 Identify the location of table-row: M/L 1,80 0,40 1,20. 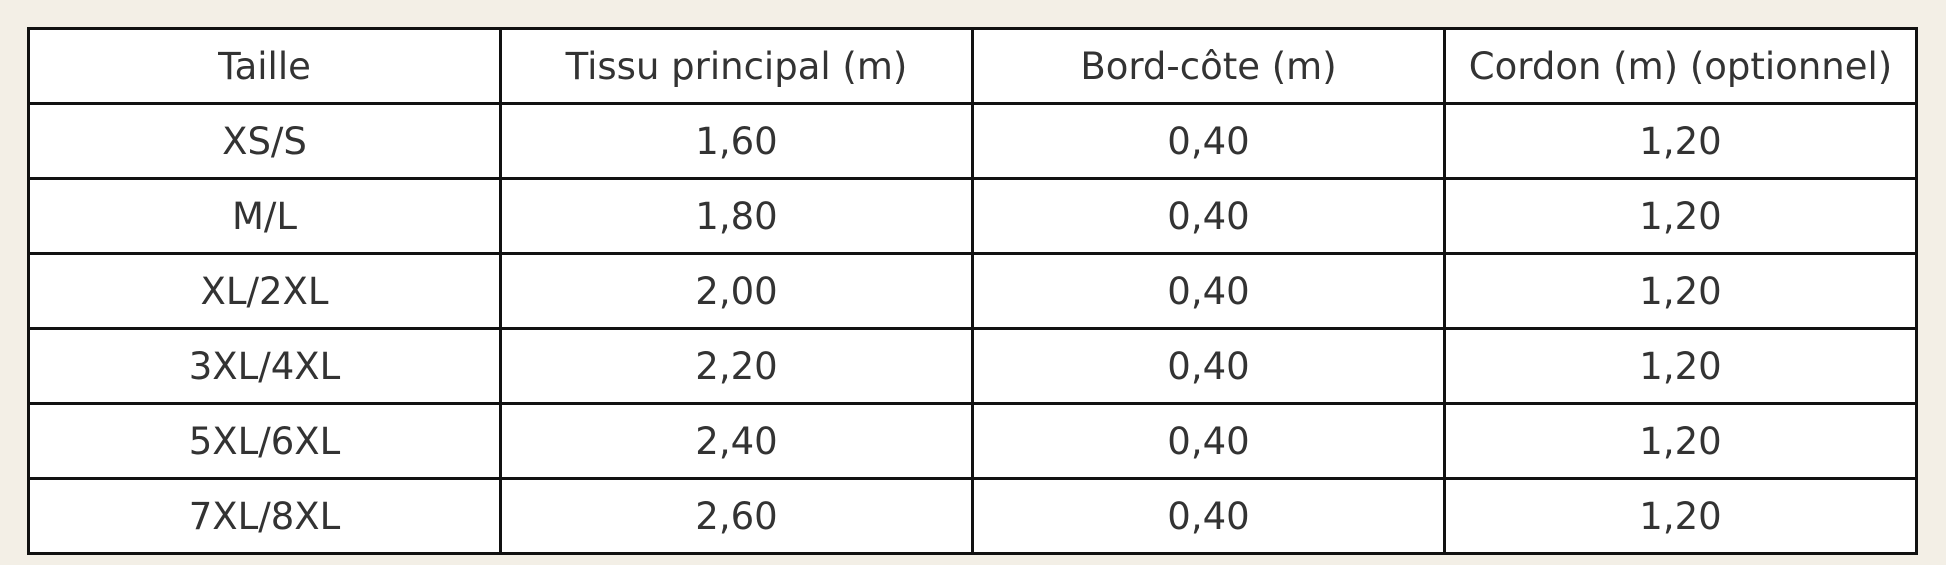
(972, 216).